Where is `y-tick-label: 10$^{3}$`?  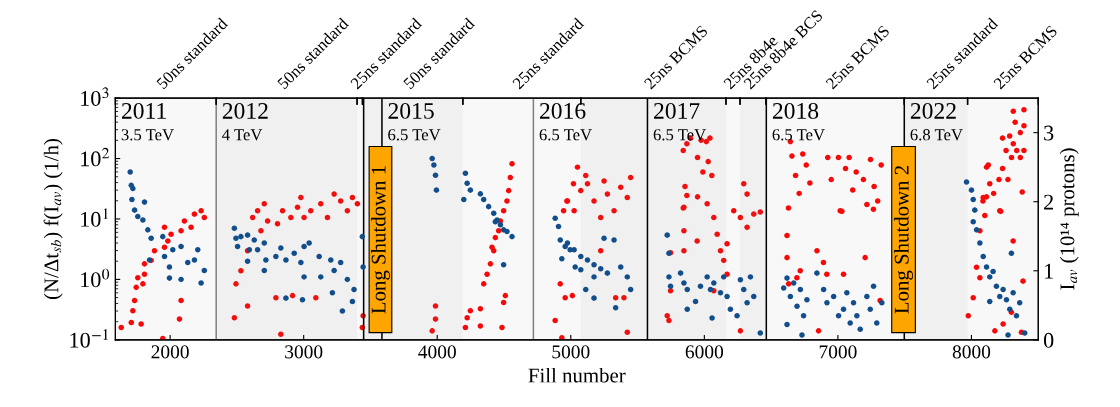
y-tick-label: 10$^{3}$ is located at coordinates (95, 96).